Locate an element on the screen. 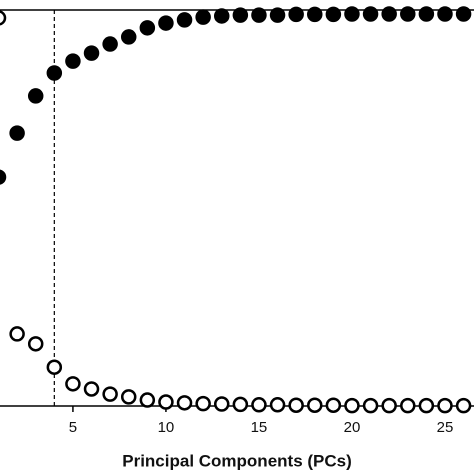 Image resolution: width=474 pixels, height=474 pixels. x-tick-label: 25 is located at coordinates (445, 427).